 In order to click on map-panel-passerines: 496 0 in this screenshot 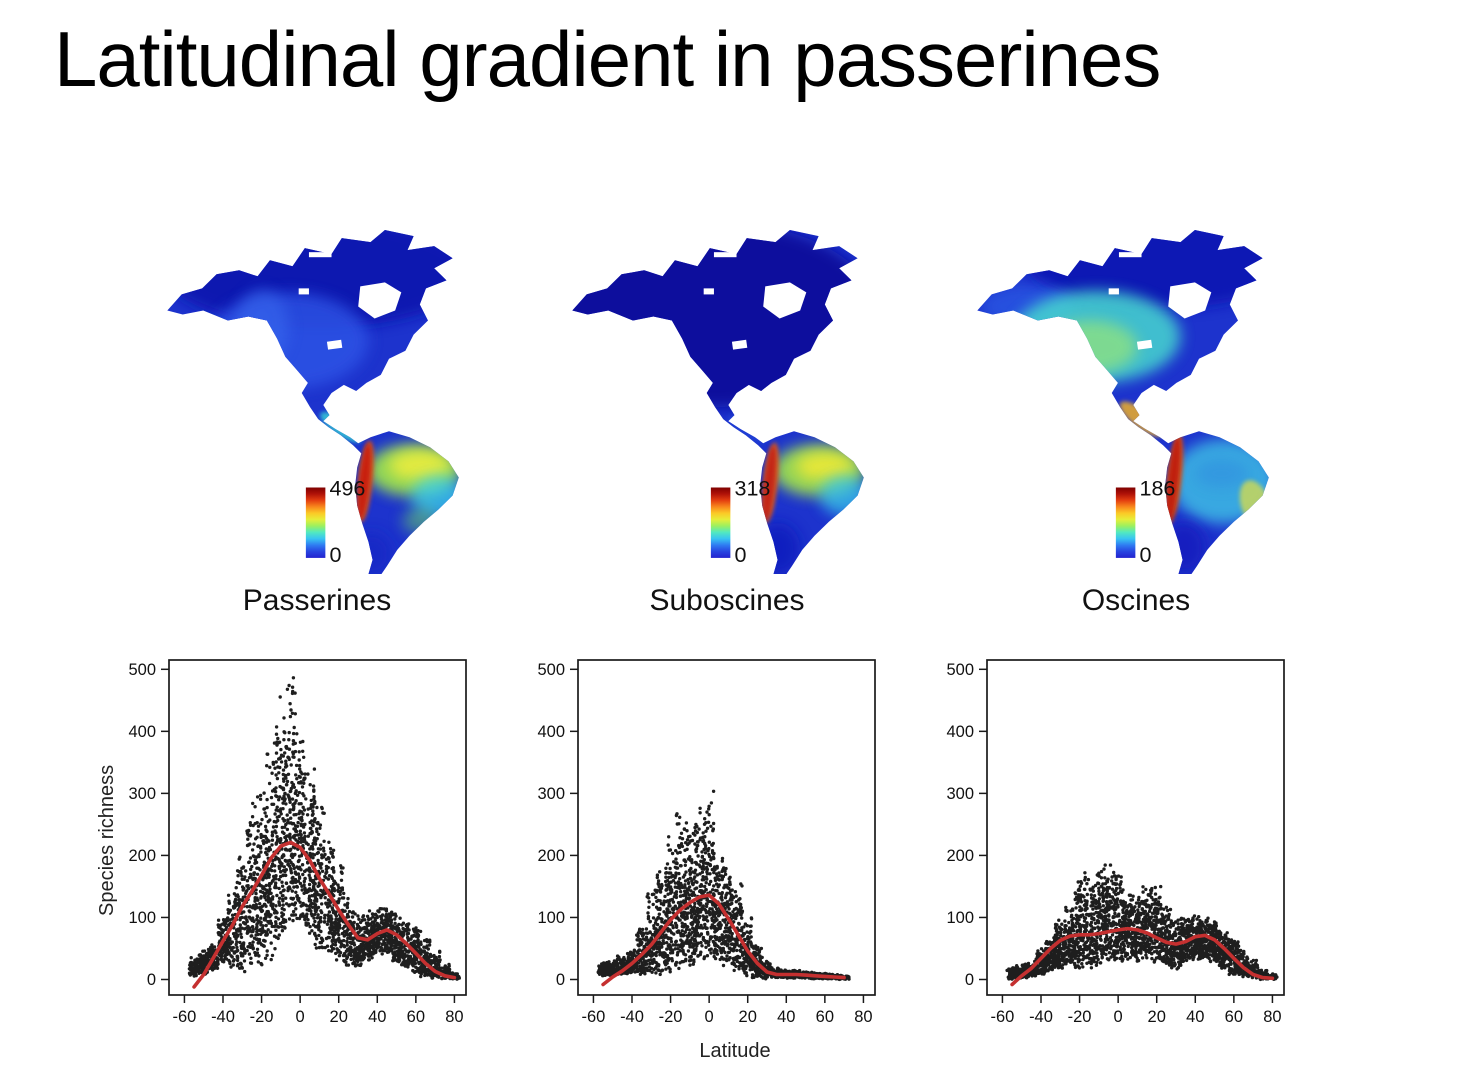, I will do `click(350, 398)`.